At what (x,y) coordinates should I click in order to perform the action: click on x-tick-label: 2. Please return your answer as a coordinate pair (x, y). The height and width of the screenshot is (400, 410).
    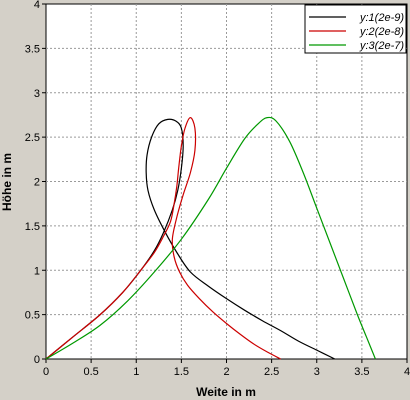
    Looking at the image, I should click on (226, 372).